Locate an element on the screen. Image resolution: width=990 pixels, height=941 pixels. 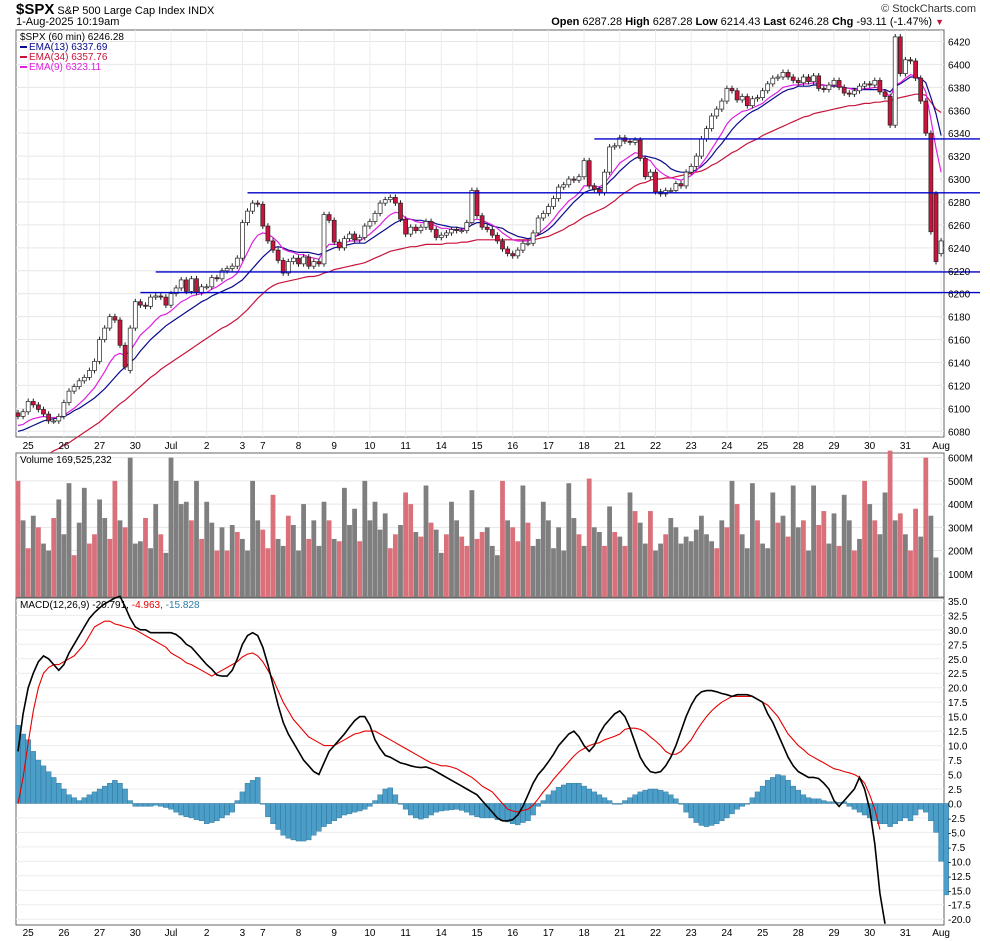
x-tick-label: 7 is located at coordinates (263, 933).